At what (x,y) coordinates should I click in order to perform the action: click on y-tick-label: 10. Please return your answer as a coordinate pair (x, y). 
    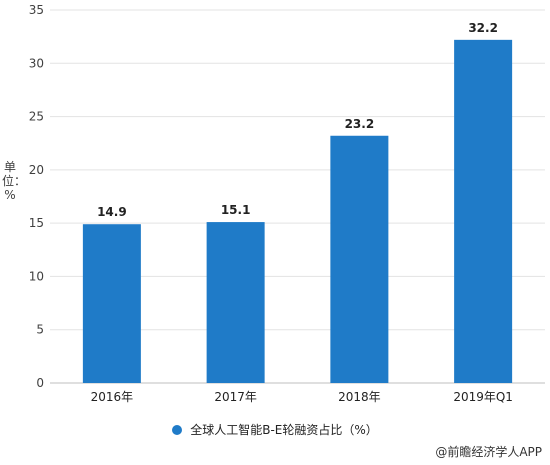
    Looking at the image, I should click on (36, 276).